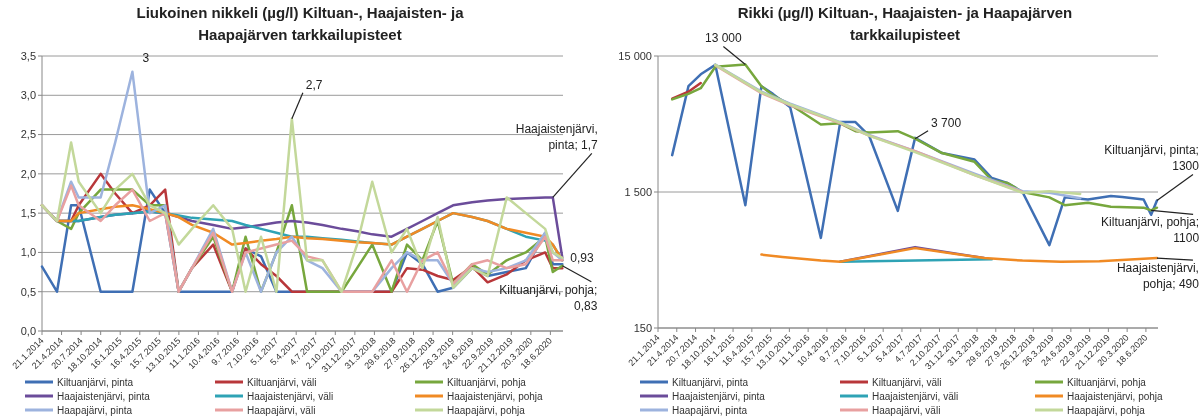  Describe the element at coordinates (582, 257) in the screenshot. I see `annotation: 0,93` at that location.